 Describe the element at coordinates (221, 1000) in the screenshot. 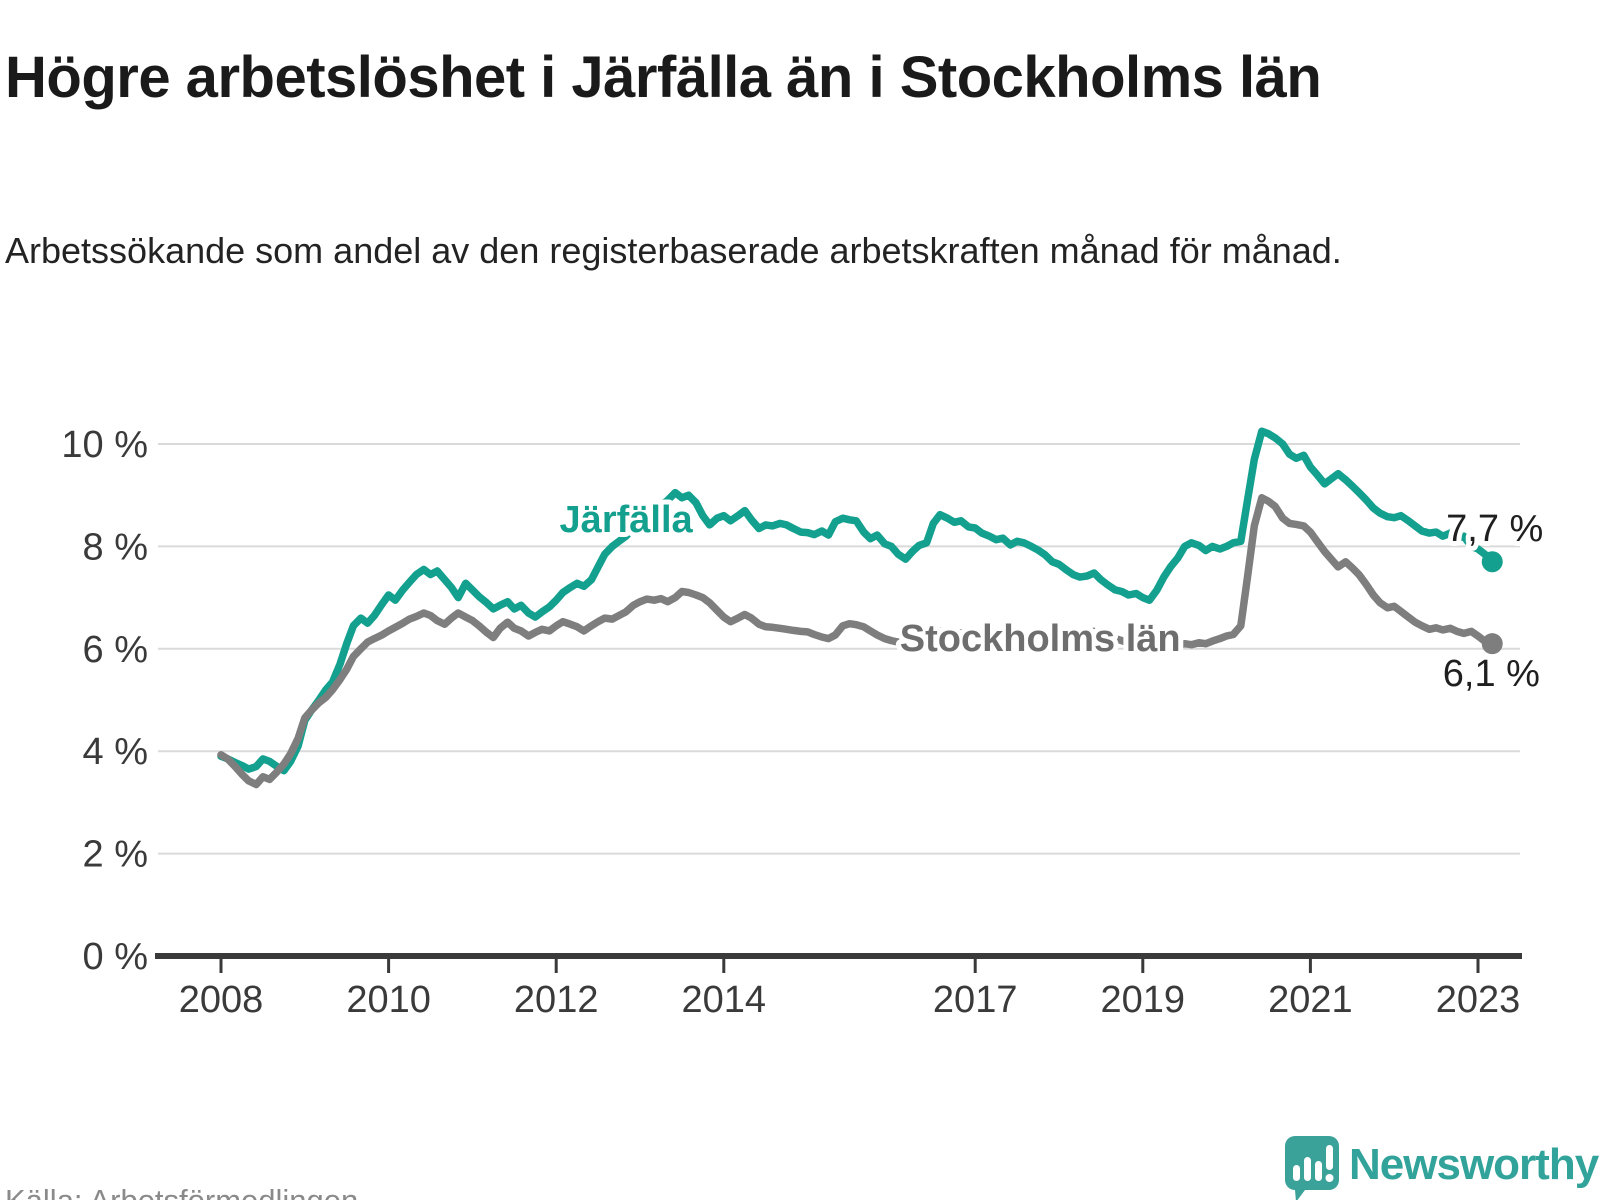

I see `x-axis-label-2008: 2008` at that location.